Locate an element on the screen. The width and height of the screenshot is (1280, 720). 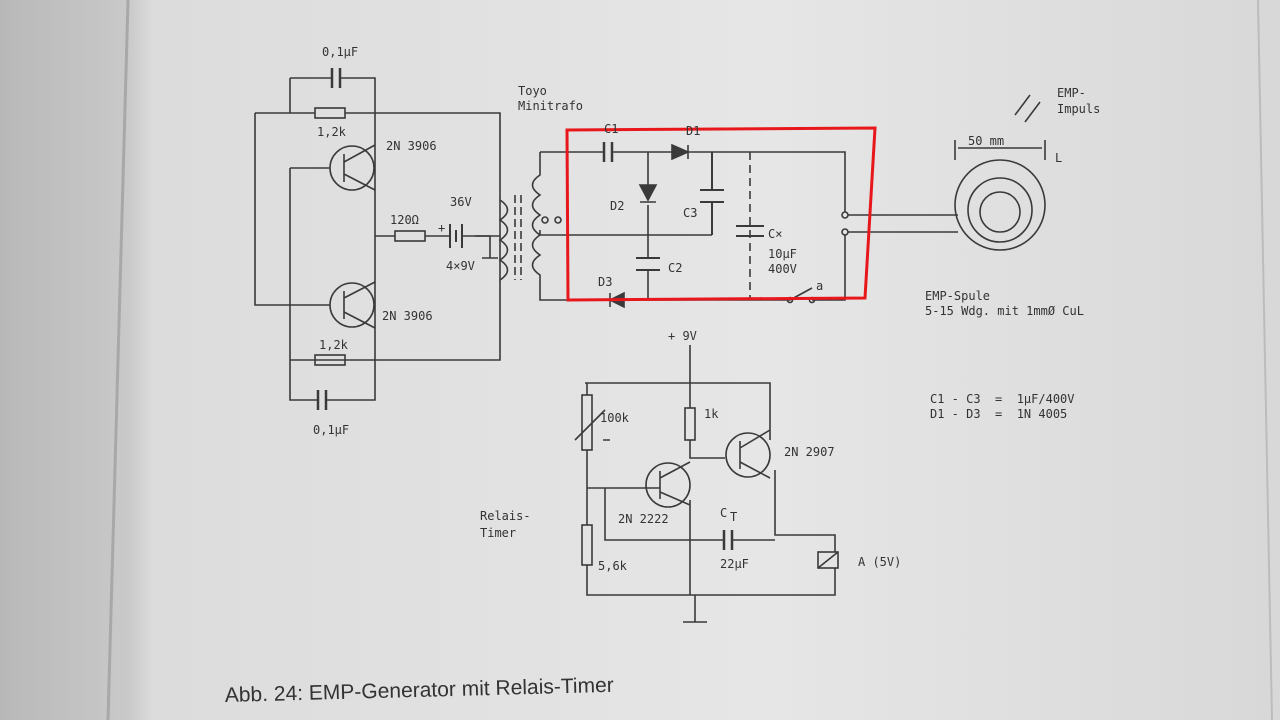
label: D1 is located at coordinates (693, 131).